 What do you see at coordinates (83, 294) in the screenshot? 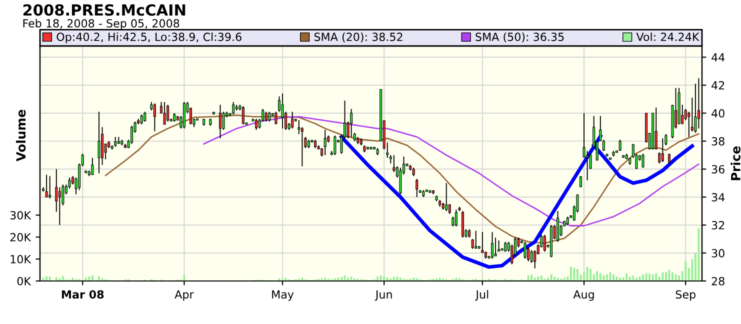
I see `x-tick-label: Mar 08` at bounding box center [83, 294].